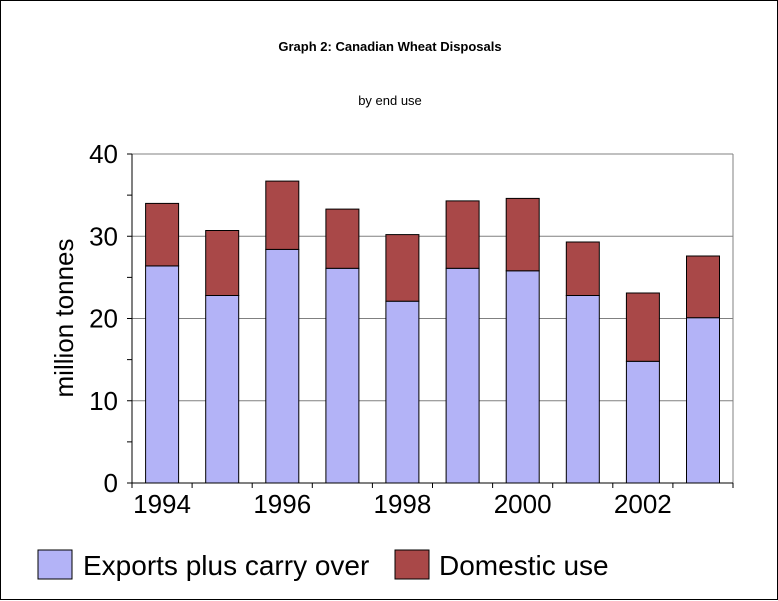  Describe the element at coordinates (642, 327) in the screenshot. I see `bar-domestic-2002` at that location.